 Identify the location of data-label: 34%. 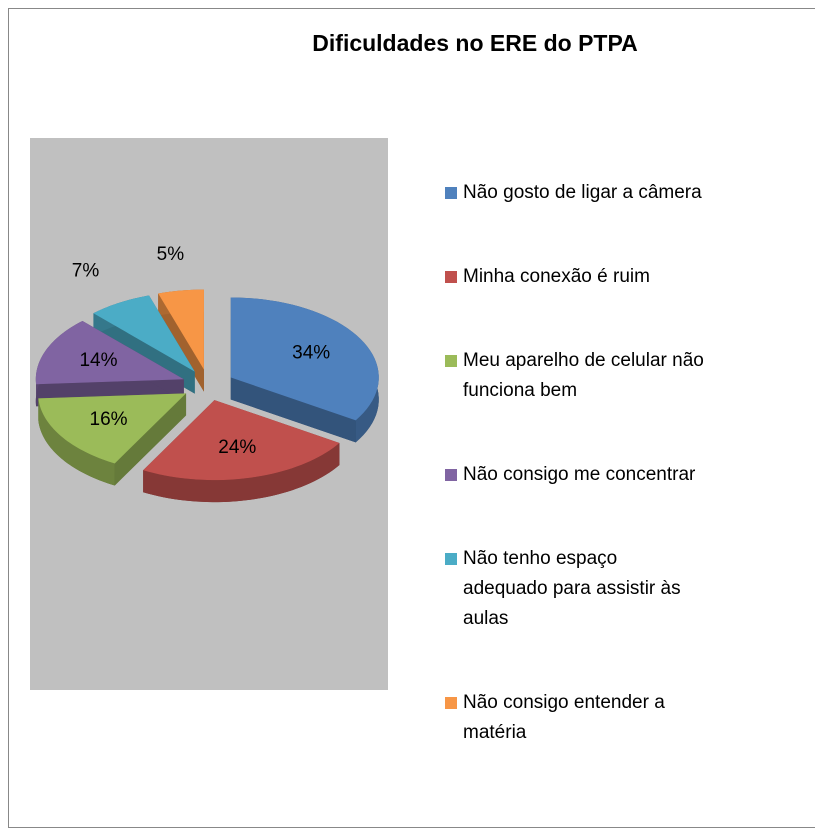
(311, 353).